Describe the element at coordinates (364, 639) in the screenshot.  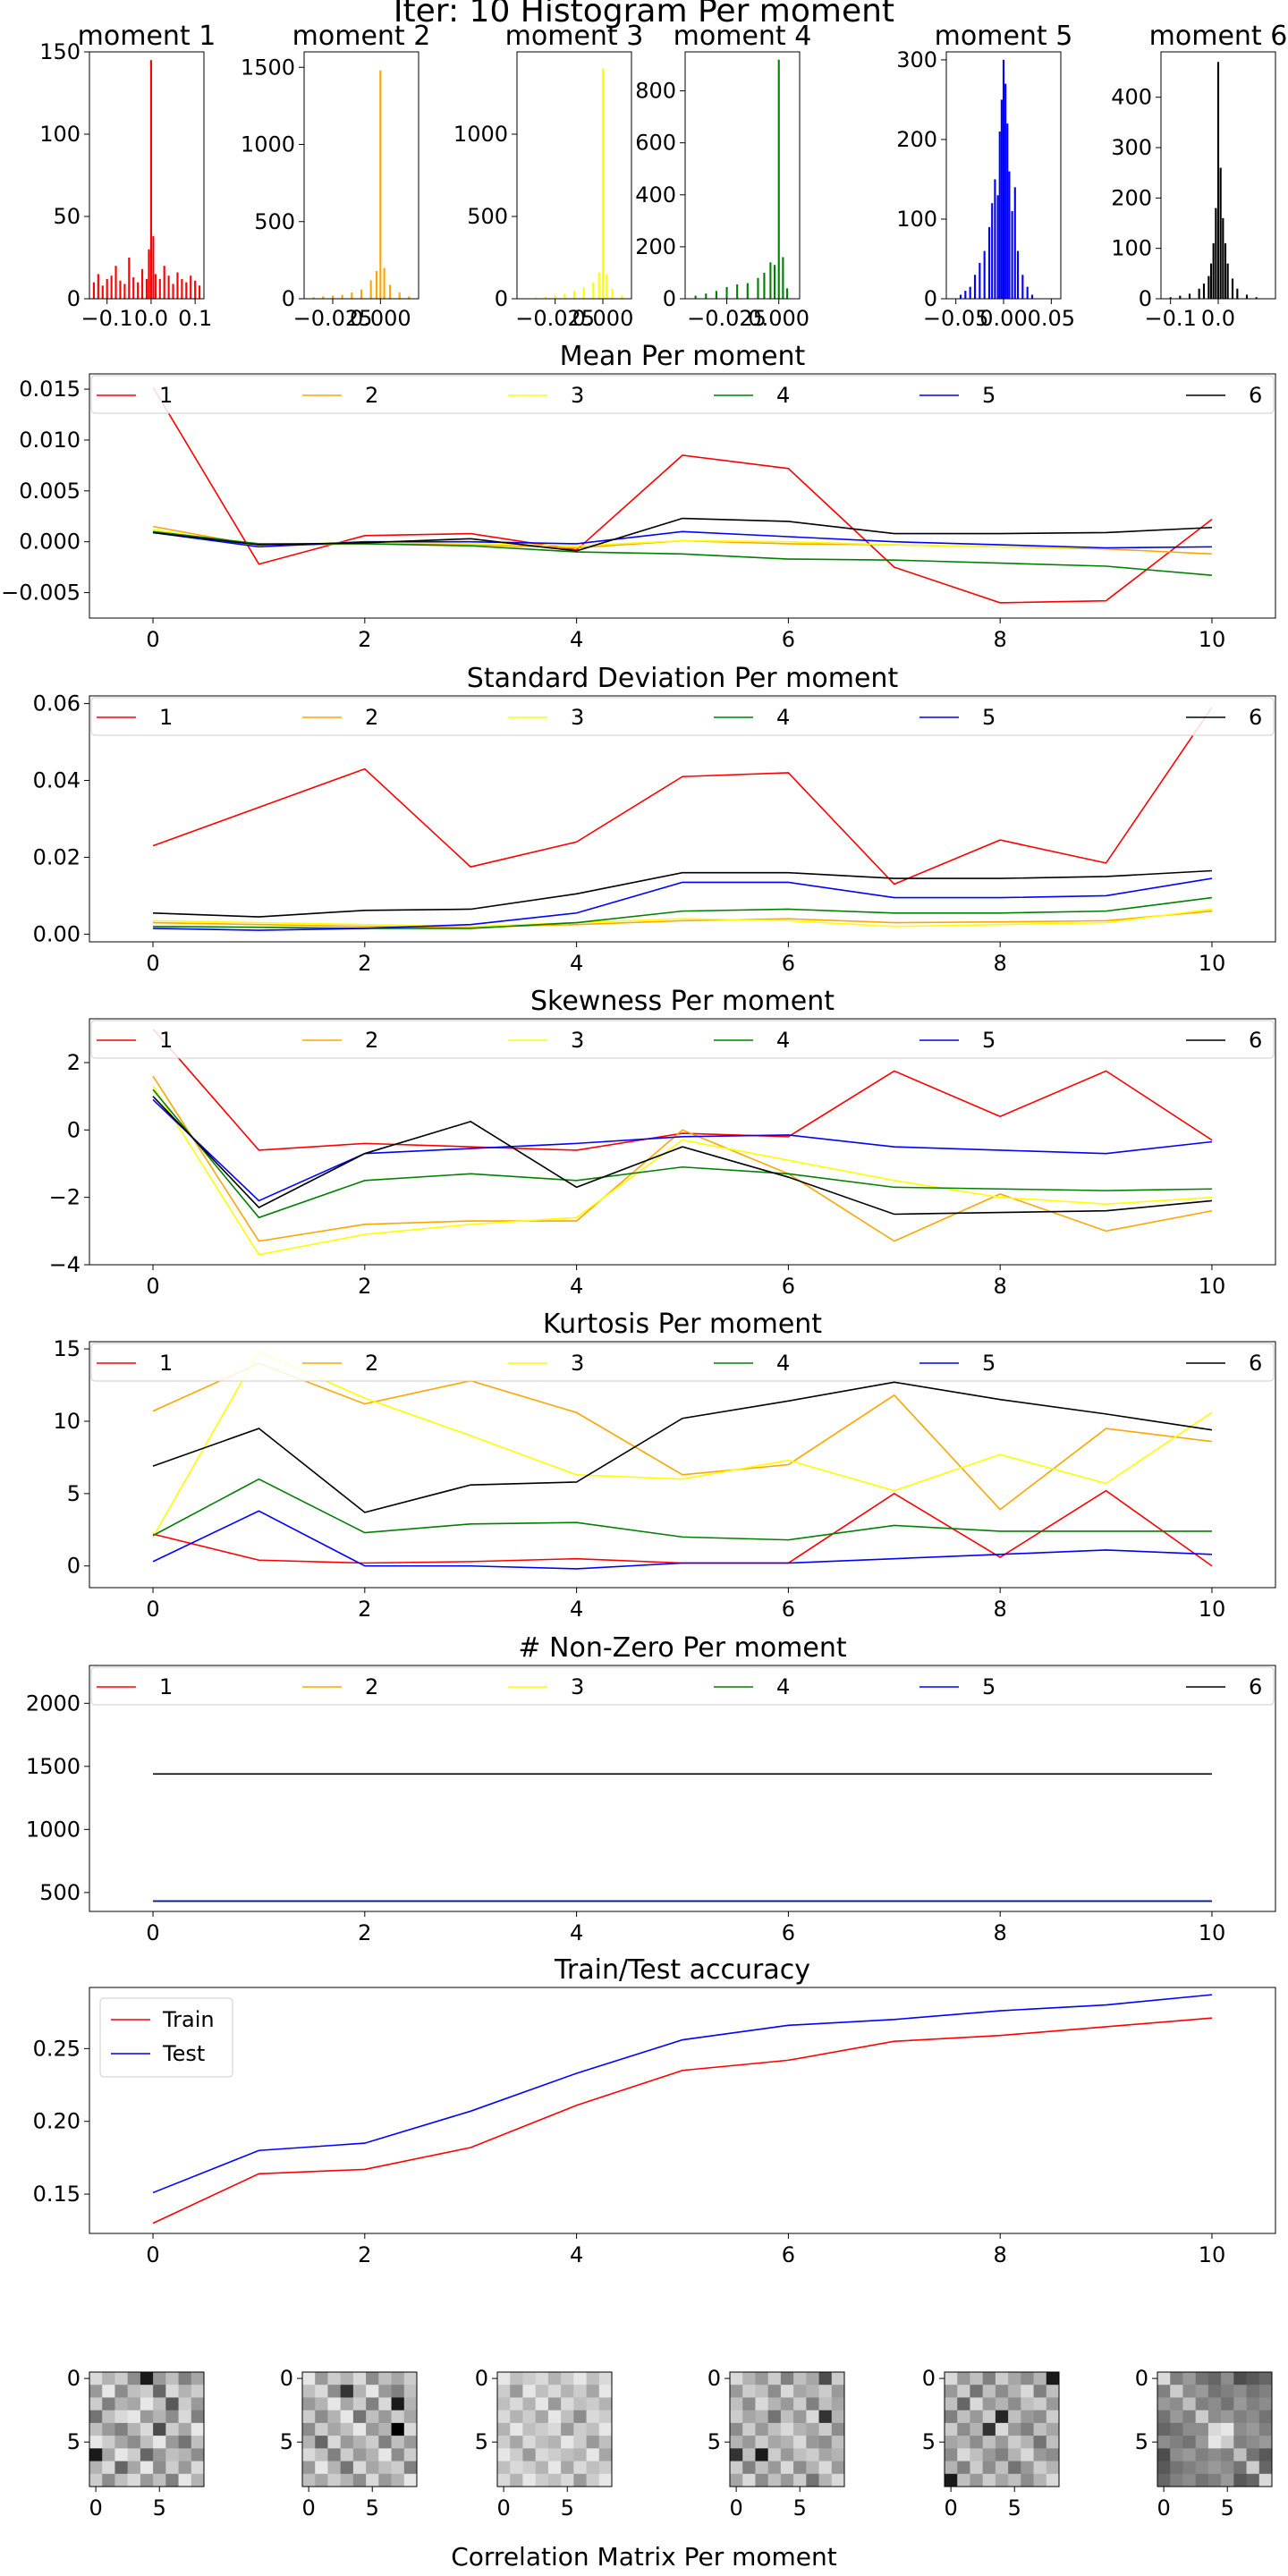
I see `x-tick-label: 2` at that location.